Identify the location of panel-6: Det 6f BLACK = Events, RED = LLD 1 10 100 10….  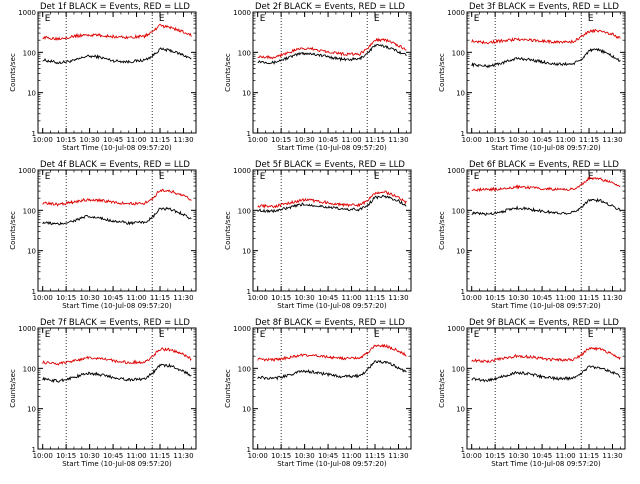
(532, 235).